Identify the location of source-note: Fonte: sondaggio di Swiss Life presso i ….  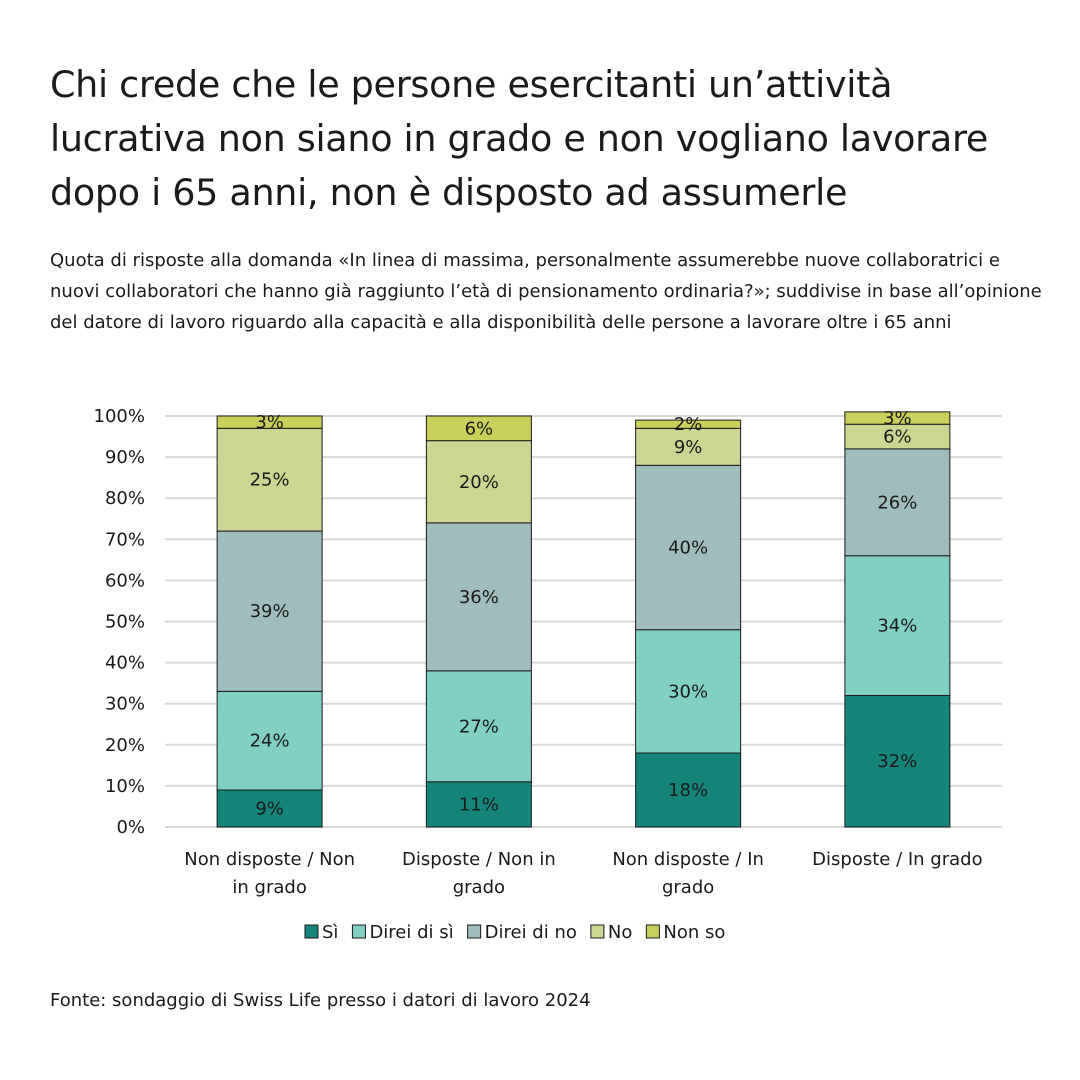
(320, 1000).